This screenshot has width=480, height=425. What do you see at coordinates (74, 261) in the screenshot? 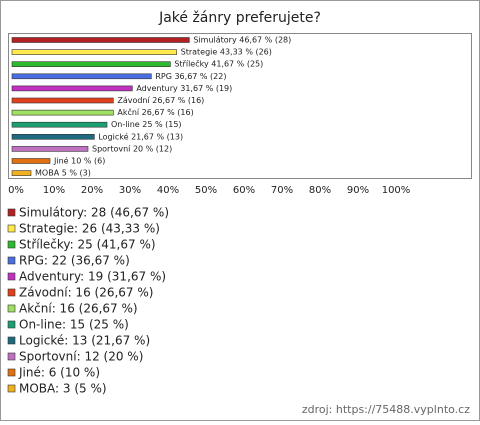
I see `legend-label: RPG: 22 (36,67 %)` at bounding box center [74, 261].